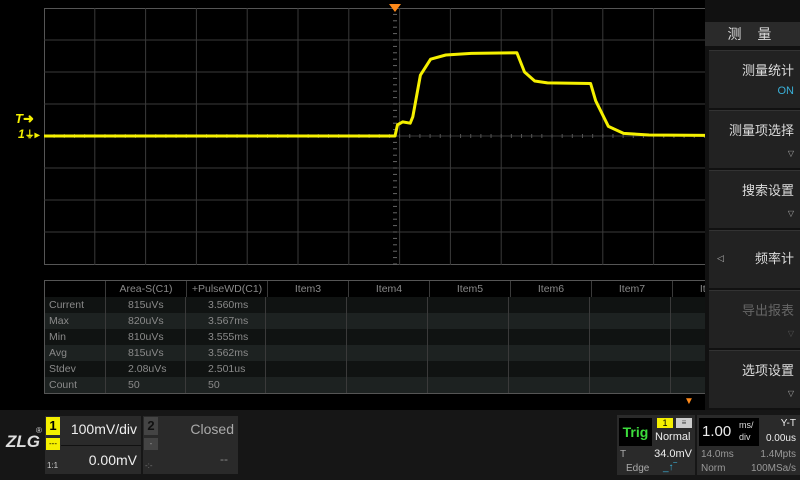 The height and width of the screenshot is (480, 800). Describe the element at coordinates (376, 321) in the screenshot. I see `table-row: Max 820uVs 3.567ms` at that location.